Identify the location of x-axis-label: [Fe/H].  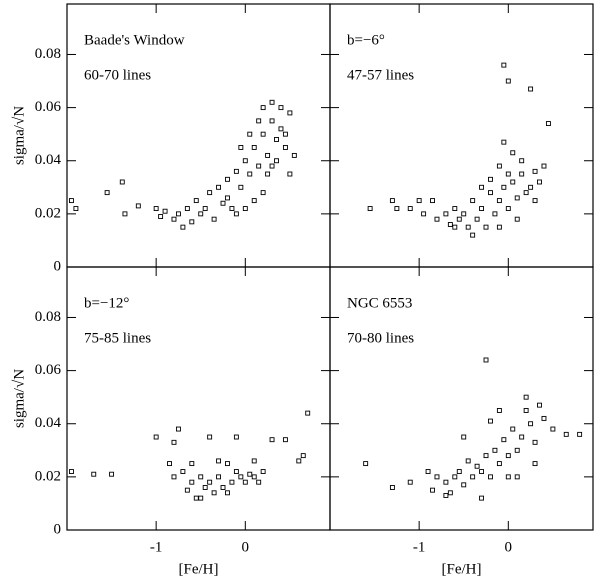
(462, 569).